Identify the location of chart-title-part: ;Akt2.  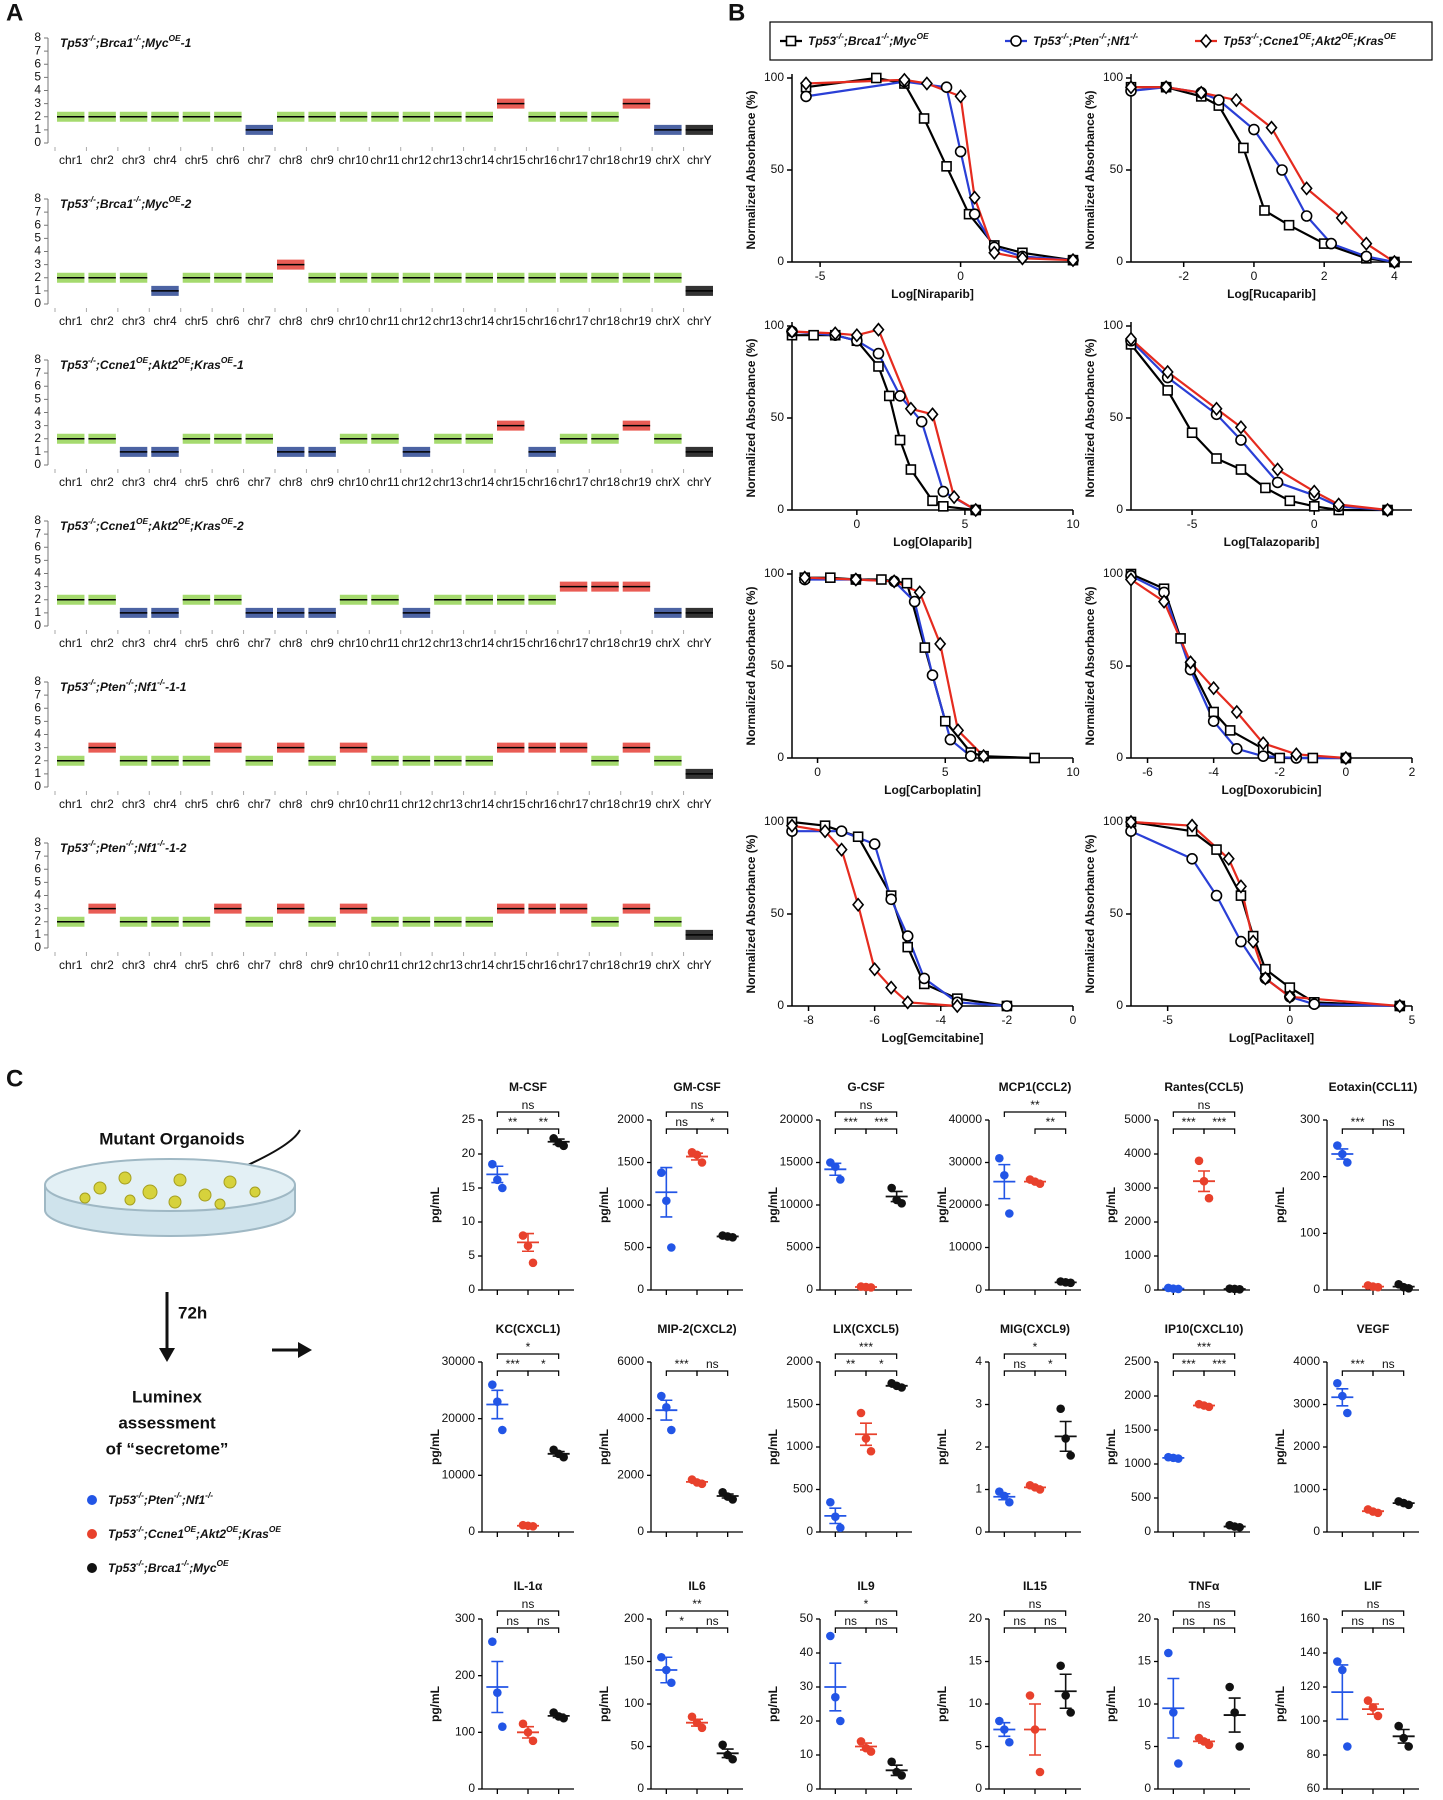
(163, 526).